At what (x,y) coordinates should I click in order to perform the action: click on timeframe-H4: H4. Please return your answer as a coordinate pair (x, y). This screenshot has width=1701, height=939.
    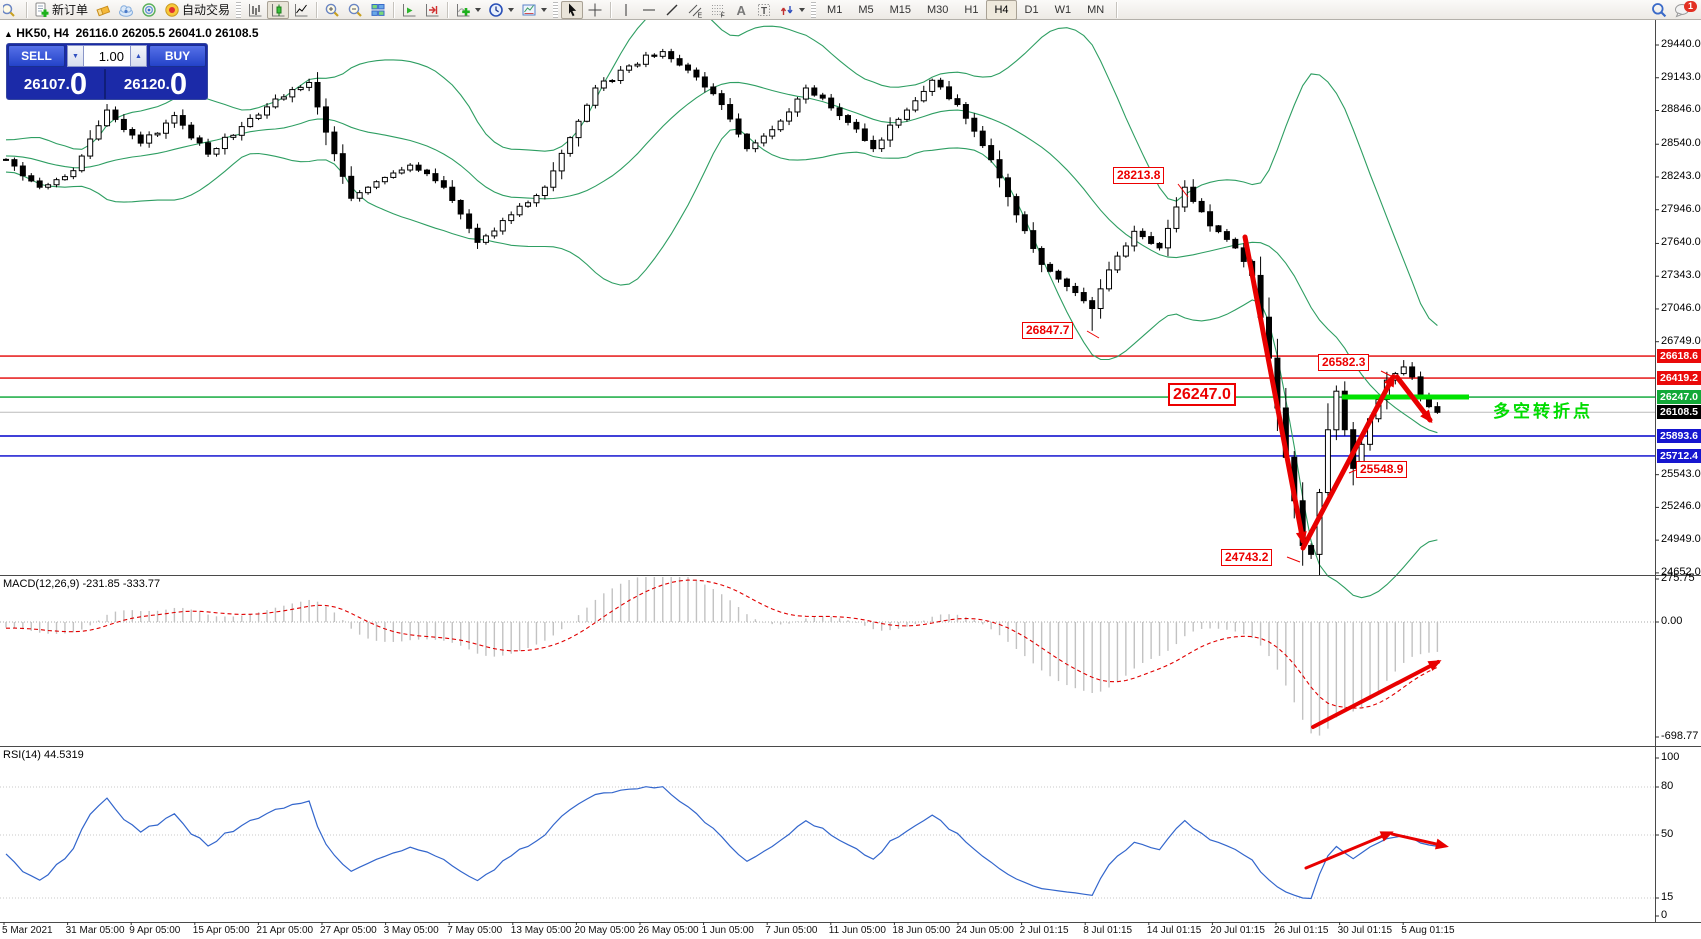
    Looking at the image, I should click on (1001, 10).